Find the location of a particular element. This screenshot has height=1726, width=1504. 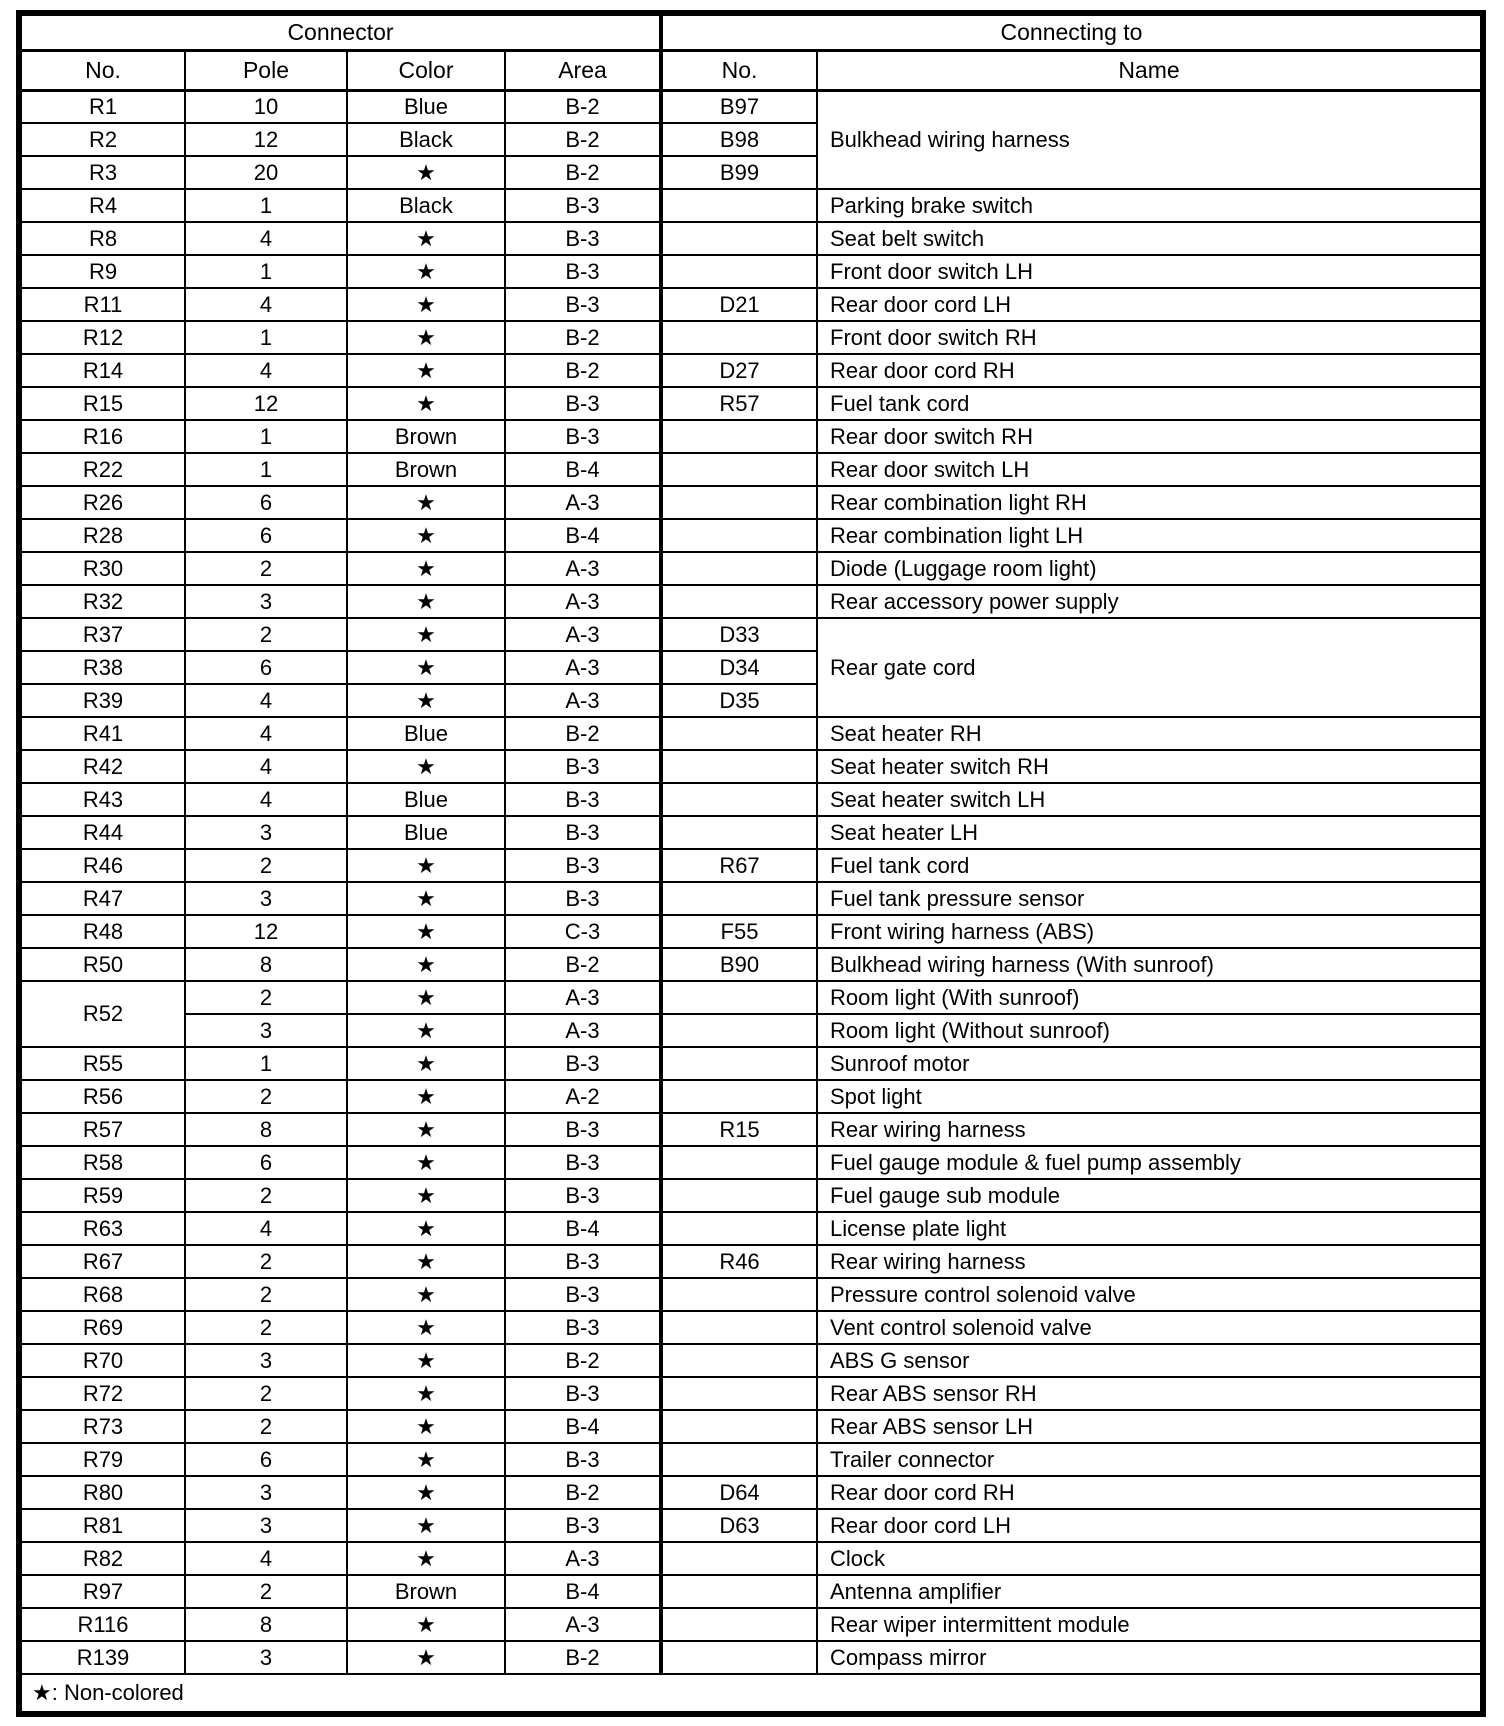

table-row: R73 2 ★ B-4 Rear ABS sensor LH is located at coordinates (751, 1426).